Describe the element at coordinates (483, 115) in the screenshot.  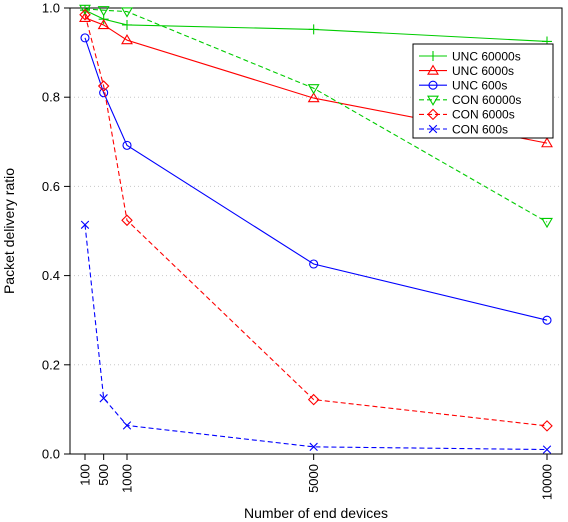
I see `legend-label: CON 6000s` at that location.